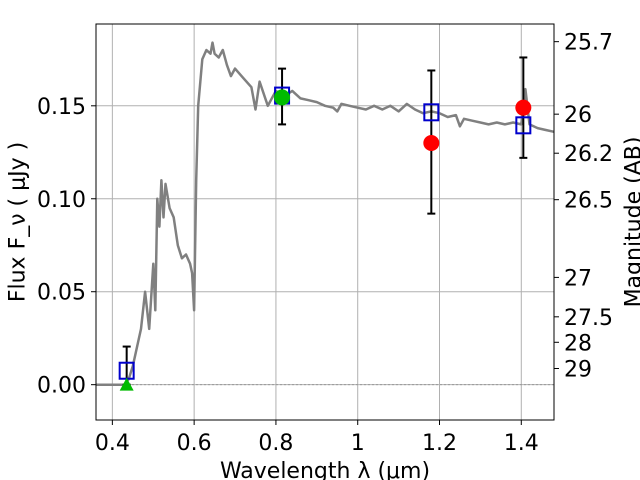 The width and height of the screenshot is (640, 480). What do you see at coordinates (578, 278) in the screenshot?
I see `right-tick-label: 27` at bounding box center [578, 278].